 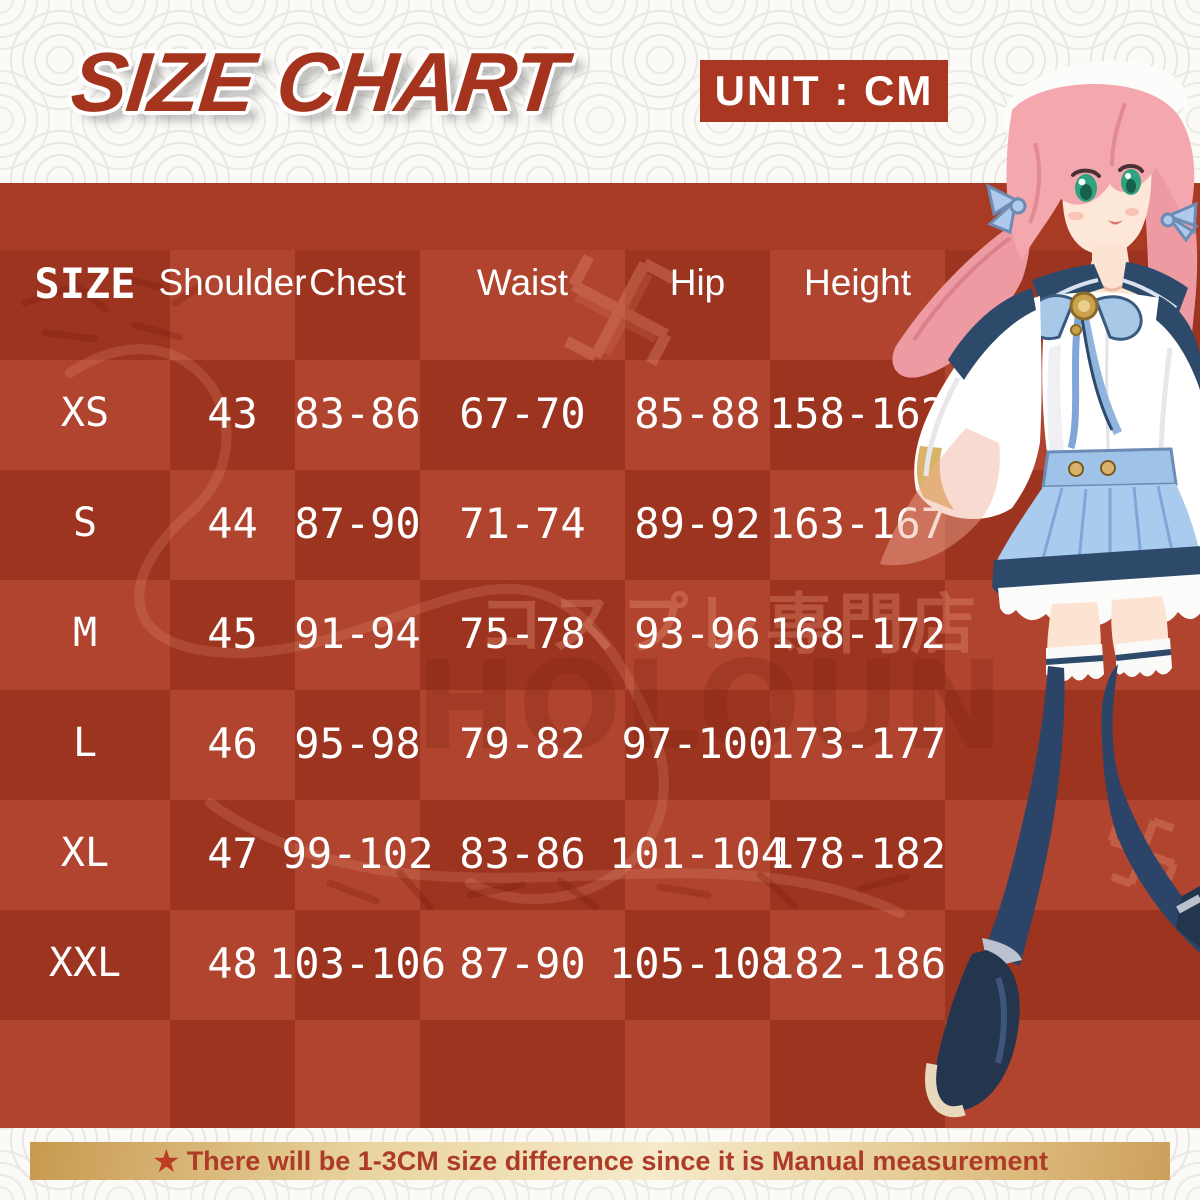 I want to click on column-header-hip: Hip, so click(x=697, y=282).